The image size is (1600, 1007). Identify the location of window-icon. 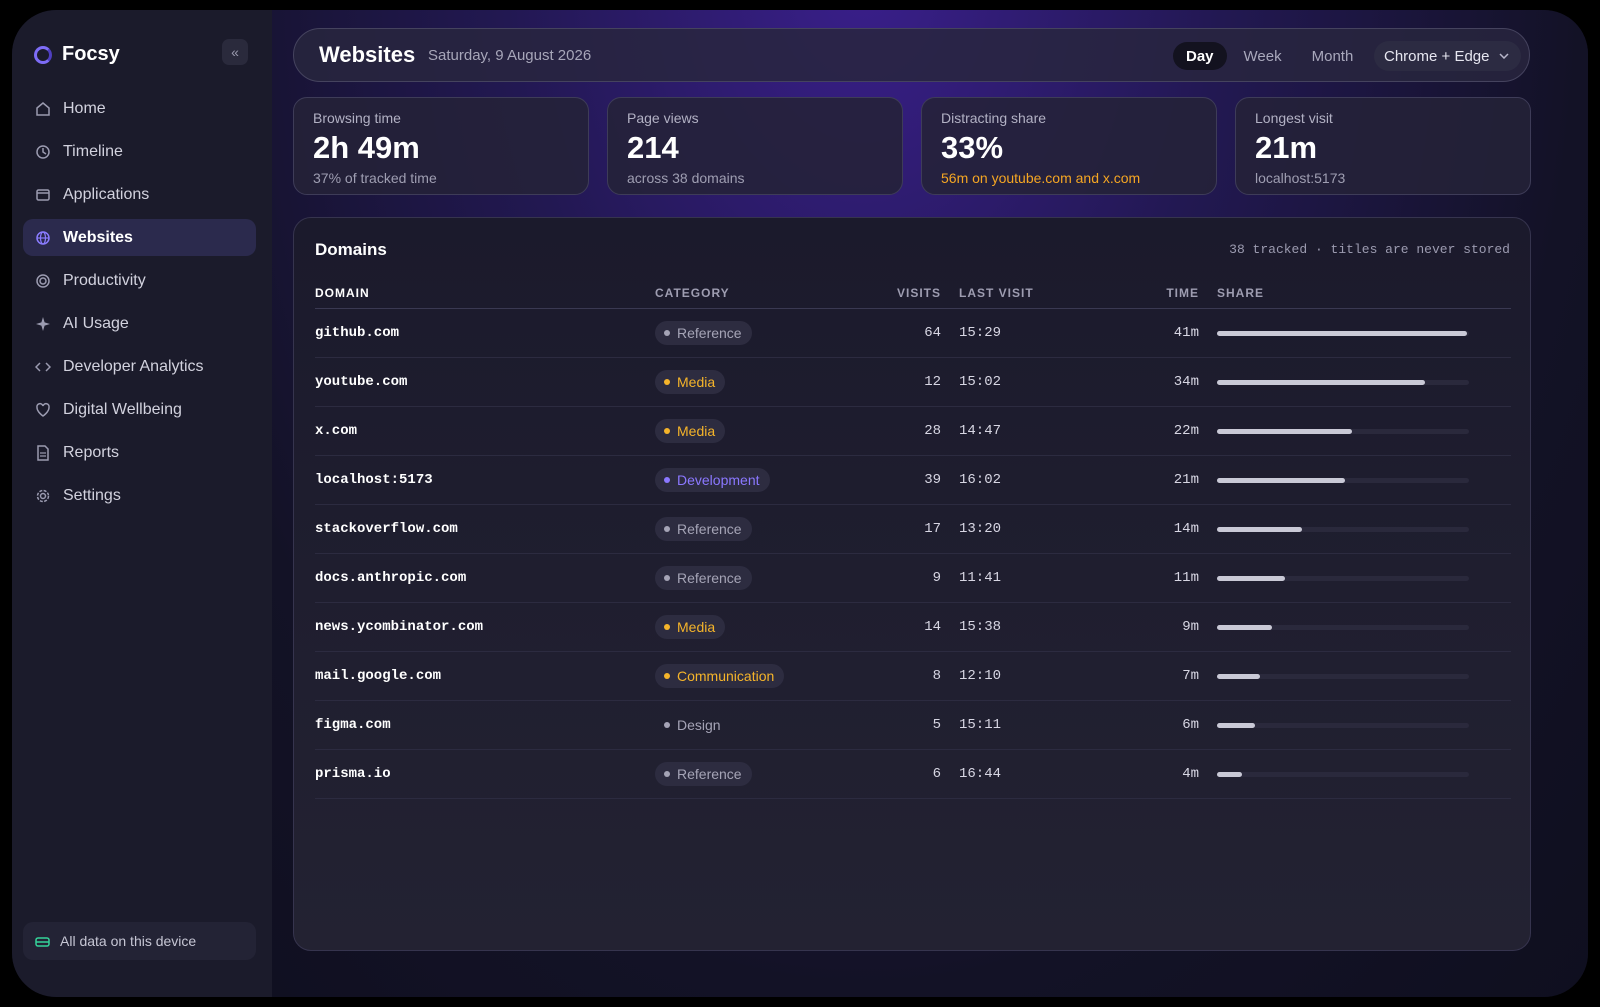
(43, 195).